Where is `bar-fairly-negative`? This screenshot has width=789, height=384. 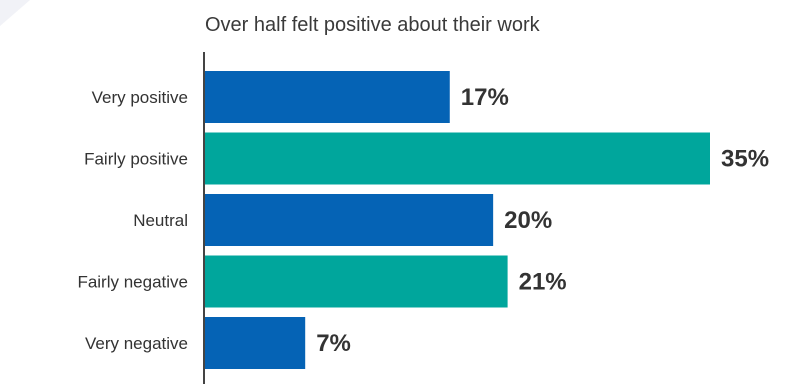
bar-fairly-negative is located at coordinates (356, 281).